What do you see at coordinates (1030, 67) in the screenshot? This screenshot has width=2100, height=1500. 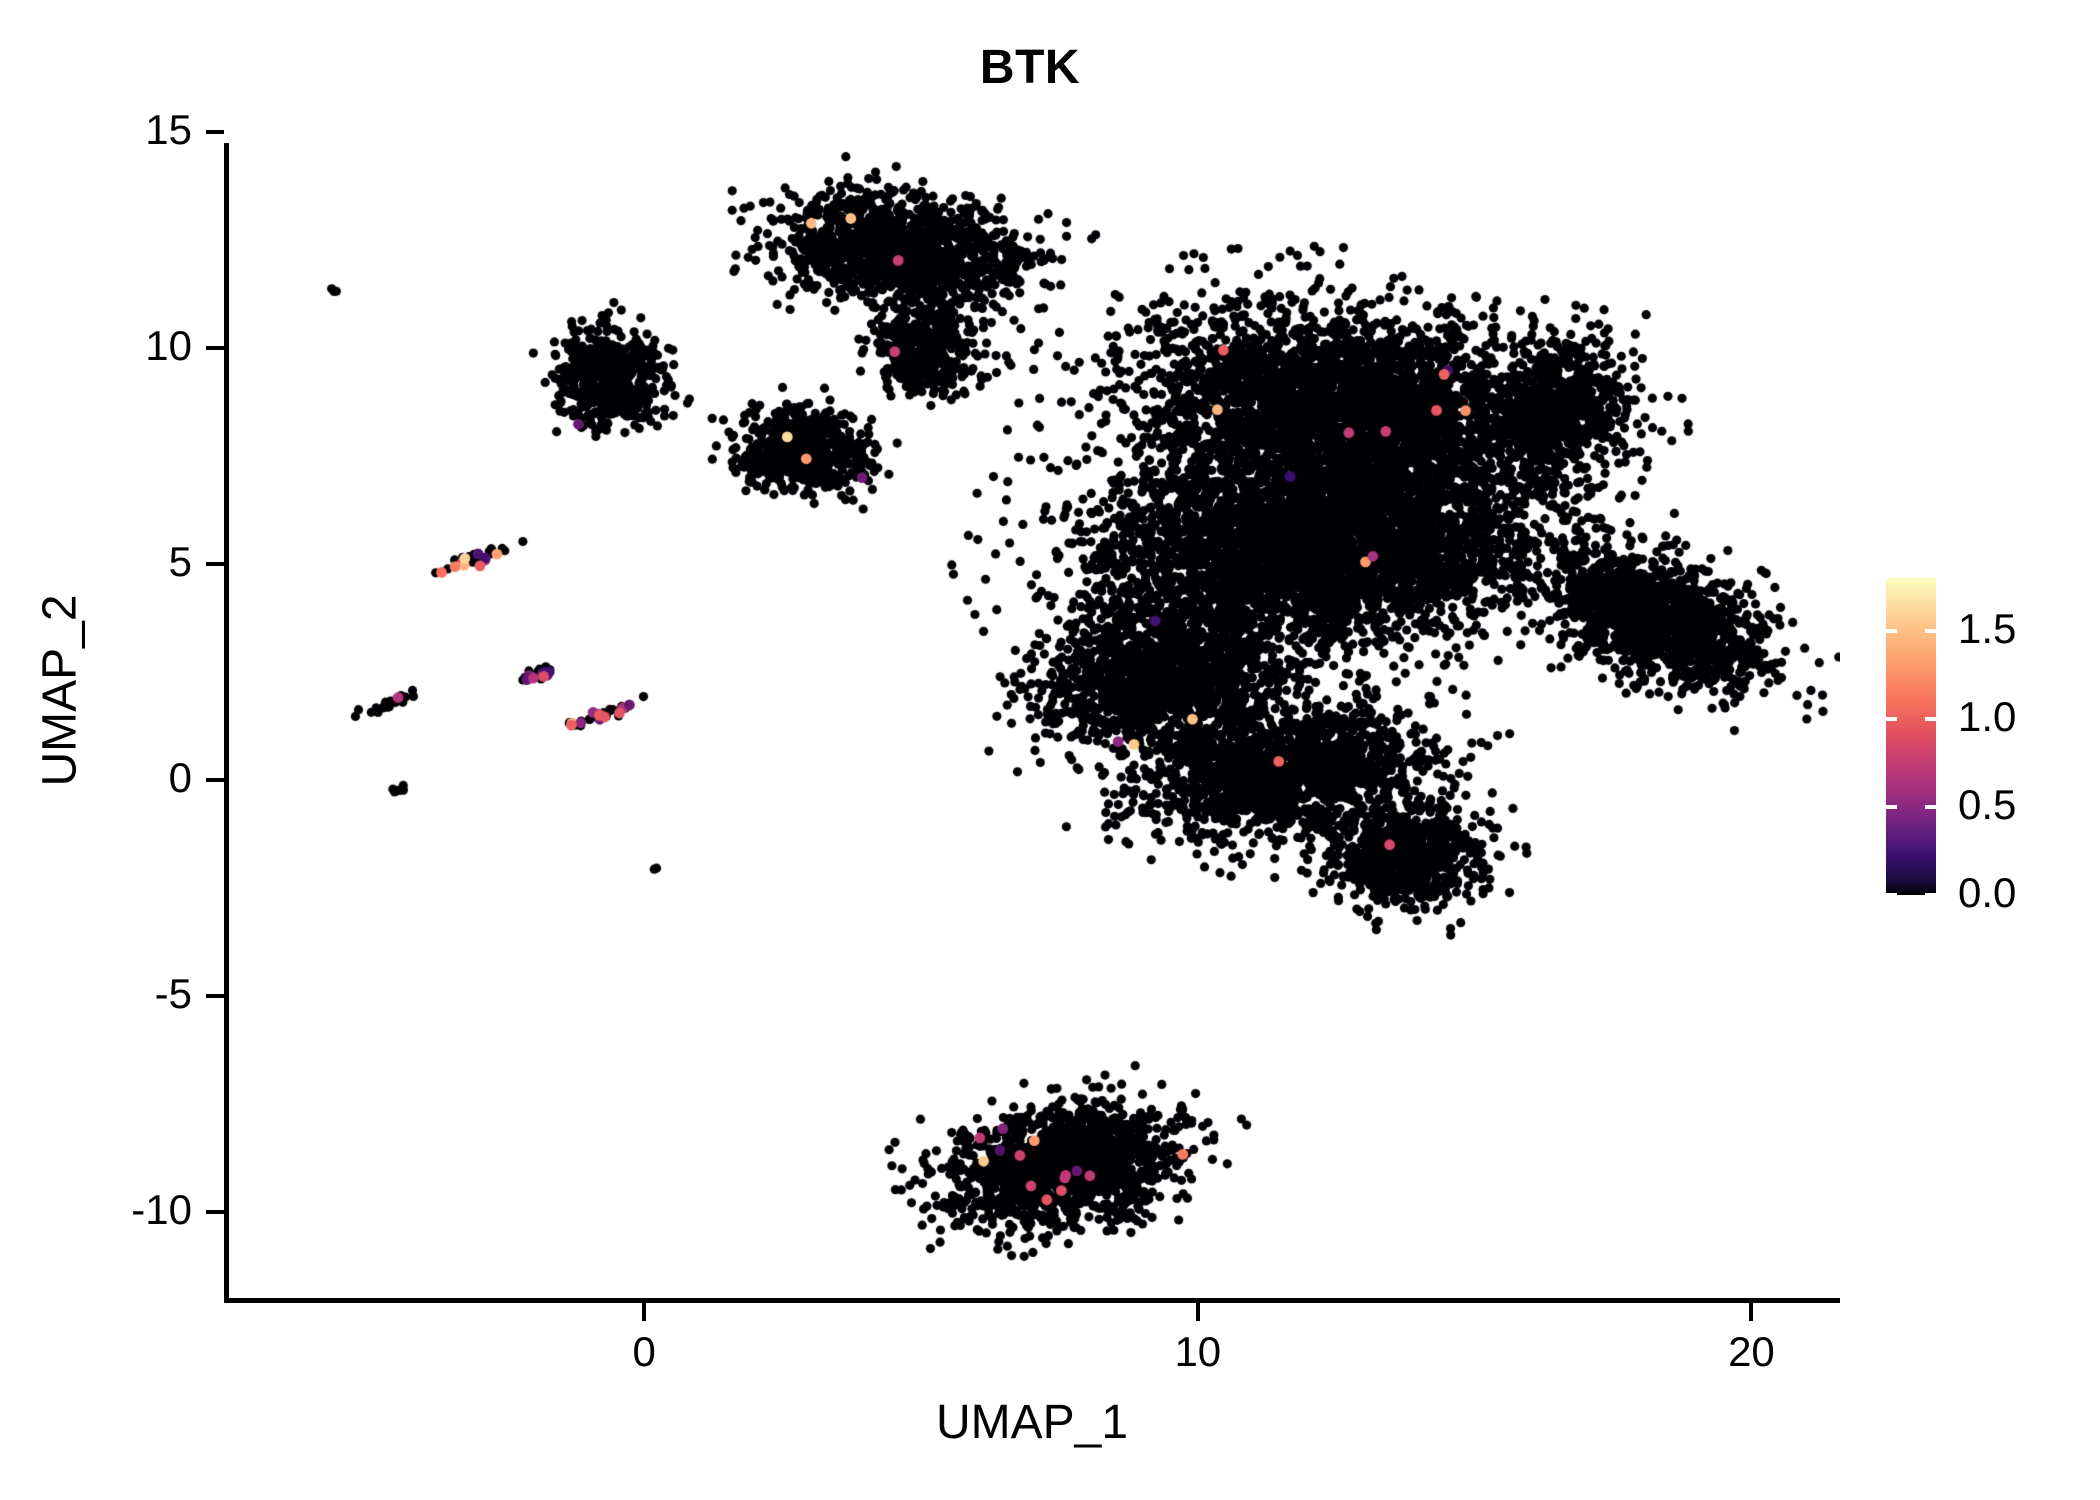 I see `plot-title-text: BTK` at bounding box center [1030, 67].